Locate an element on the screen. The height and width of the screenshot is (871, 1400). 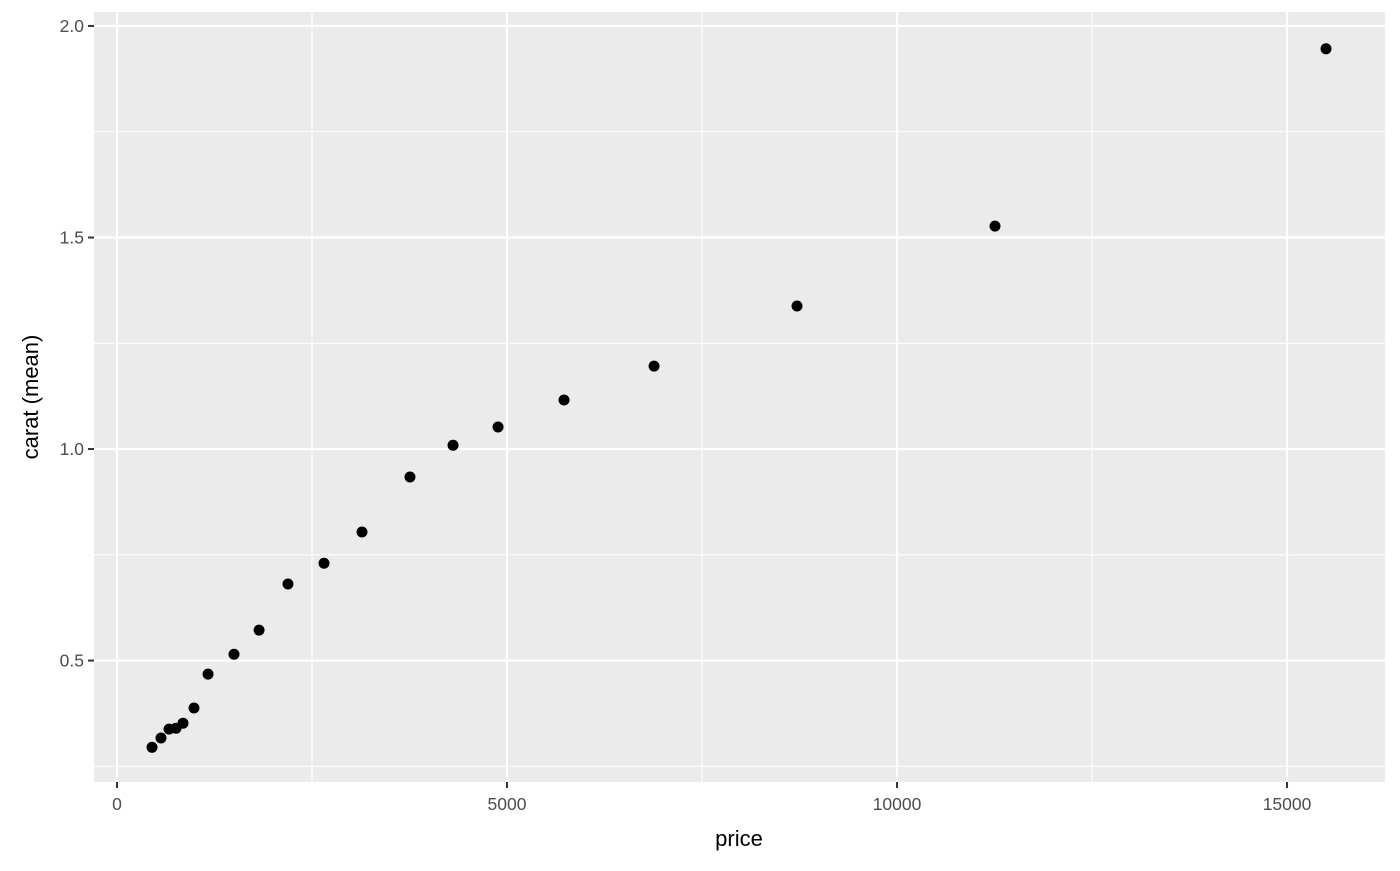
y-axis-label: carat (mean) is located at coordinates (30, 397).